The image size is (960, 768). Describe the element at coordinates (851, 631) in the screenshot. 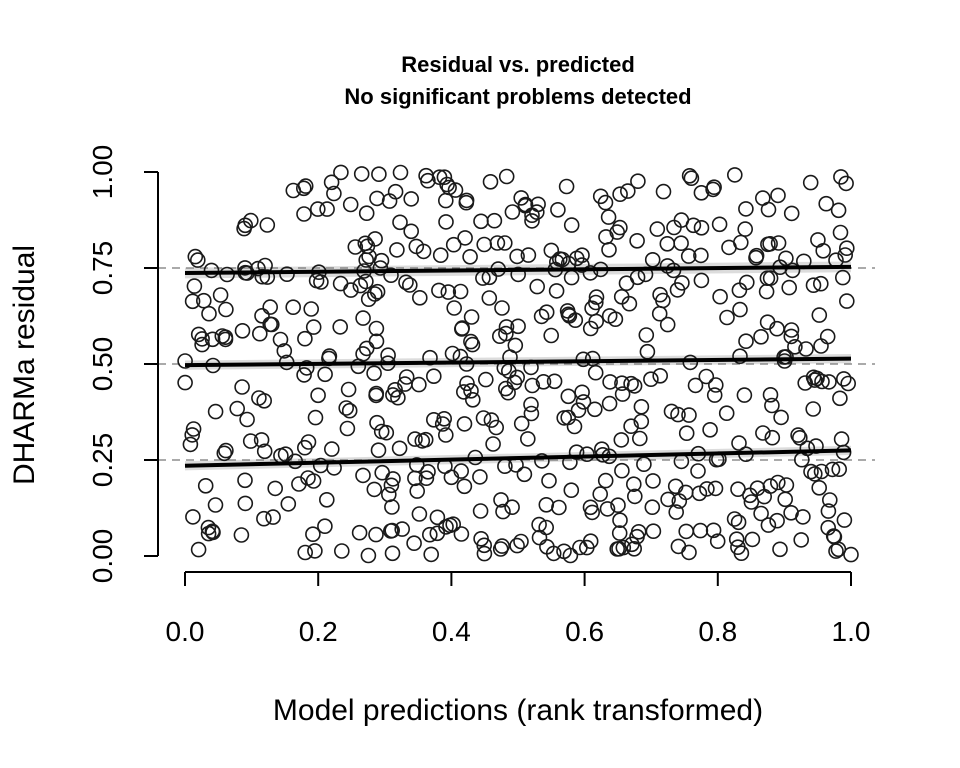

I see `x-tick-label: 1.0` at that location.